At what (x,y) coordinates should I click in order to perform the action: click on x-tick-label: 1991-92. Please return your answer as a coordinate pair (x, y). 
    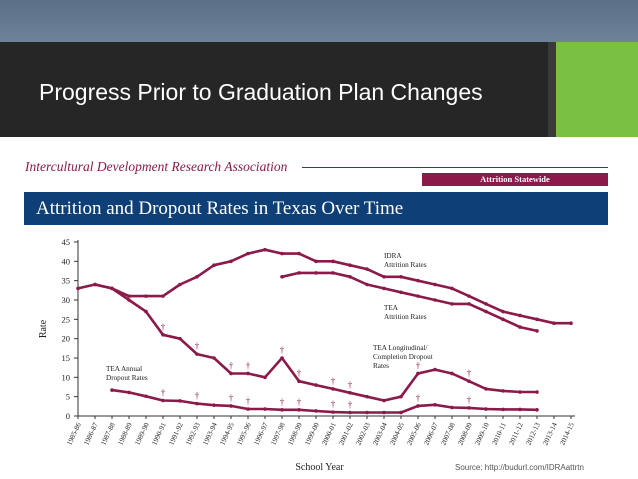
    Looking at the image, I should click on (176, 433).